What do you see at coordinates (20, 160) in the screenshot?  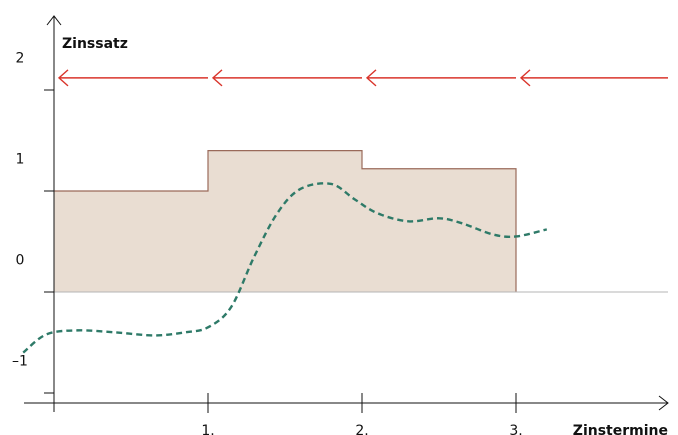 I see `y-tick-label: 1` at bounding box center [20, 160].